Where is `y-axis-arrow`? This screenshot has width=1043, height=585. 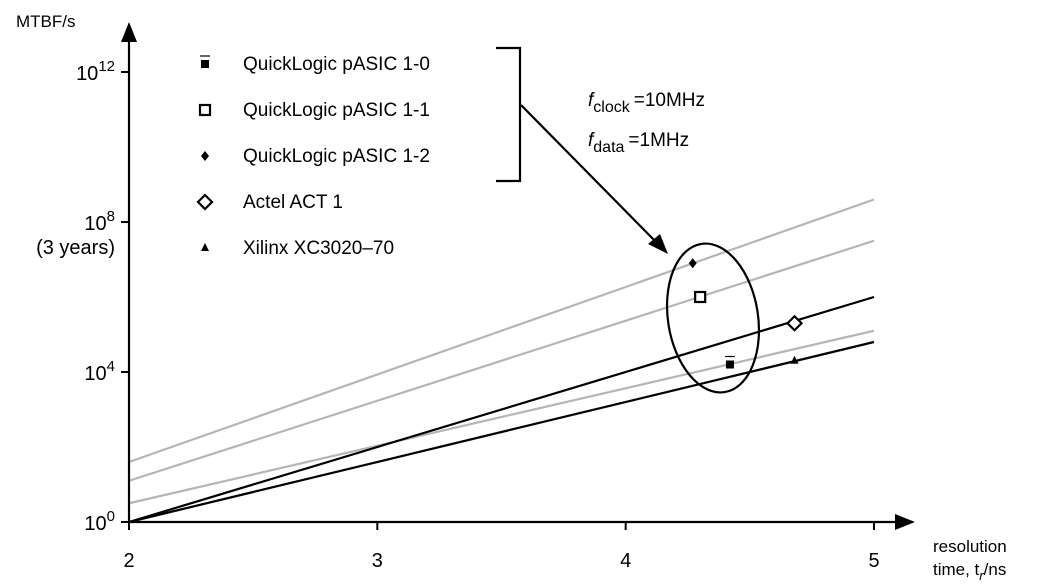
y-axis-arrow is located at coordinates (129, 32).